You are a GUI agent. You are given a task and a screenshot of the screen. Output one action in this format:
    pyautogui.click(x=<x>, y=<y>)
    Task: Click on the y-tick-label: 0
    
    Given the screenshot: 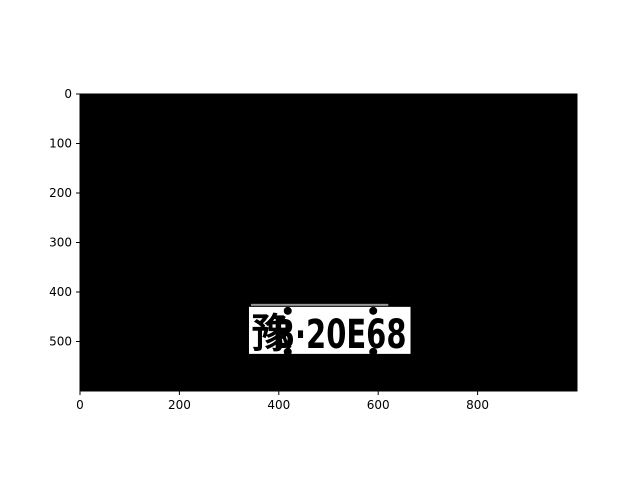 What is the action you would take?
    pyautogui.click(x=68, y=94)
    